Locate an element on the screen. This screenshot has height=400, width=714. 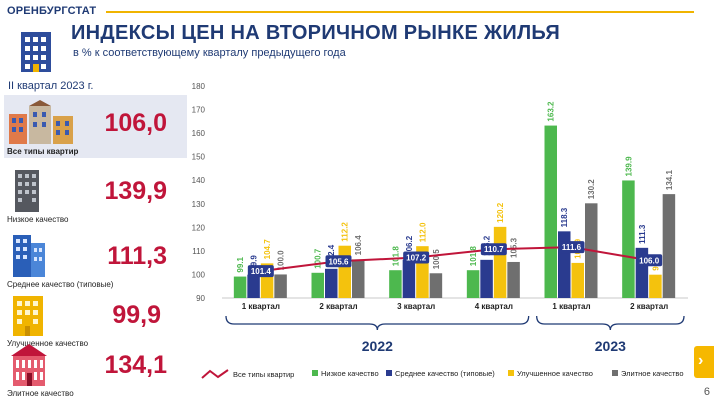
summary-card-low: 139,9 Низкое качество is located at coordinates (95, 194).